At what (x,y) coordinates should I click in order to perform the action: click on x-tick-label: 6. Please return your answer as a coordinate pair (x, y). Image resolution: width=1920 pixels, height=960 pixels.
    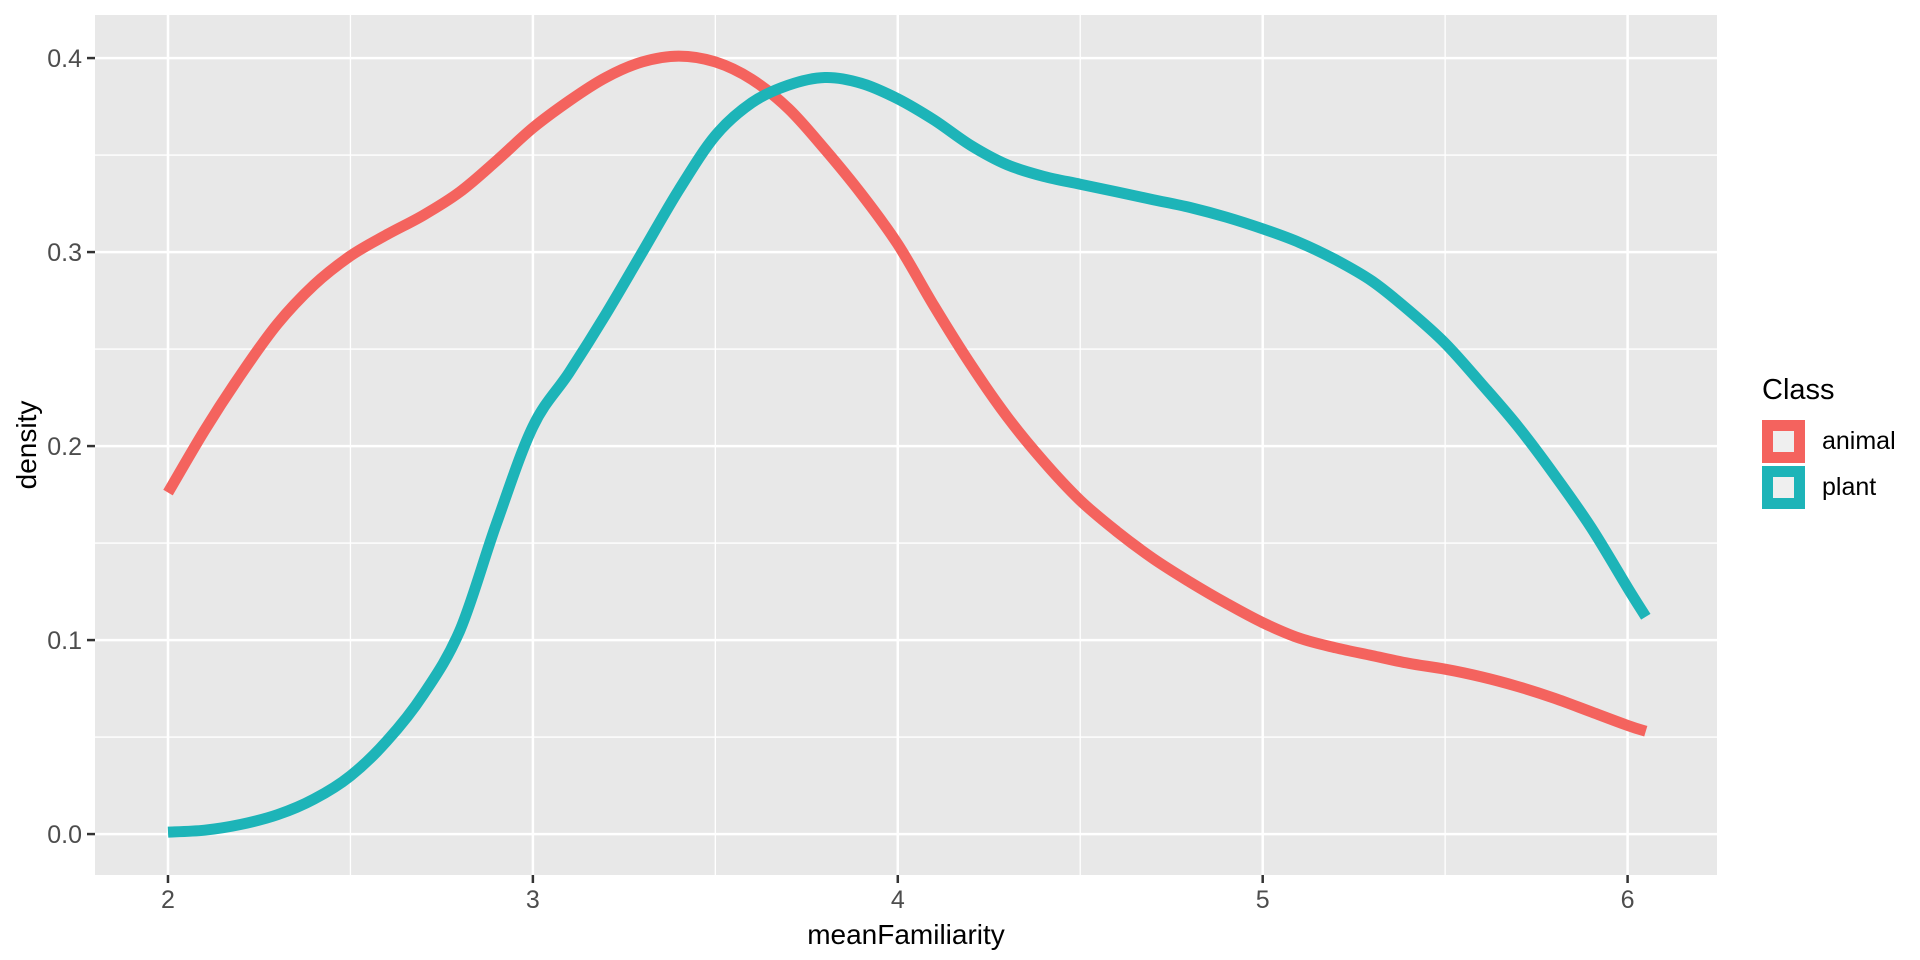
    Looking at the image, I should click on (1628, 900).